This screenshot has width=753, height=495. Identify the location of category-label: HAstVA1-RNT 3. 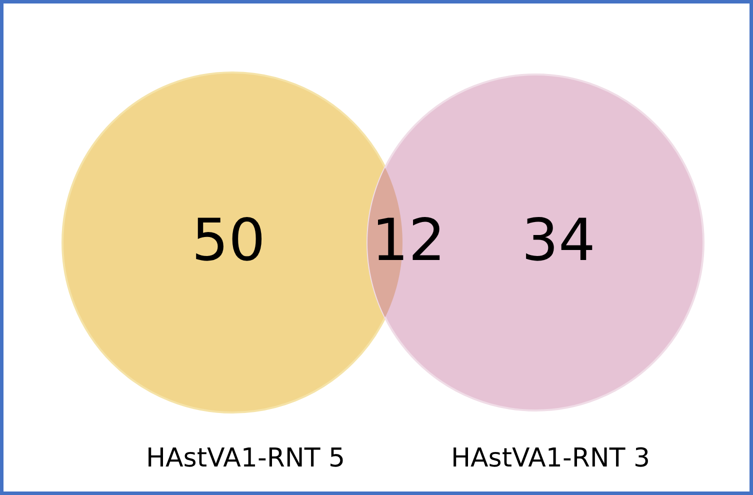
(550, 459).